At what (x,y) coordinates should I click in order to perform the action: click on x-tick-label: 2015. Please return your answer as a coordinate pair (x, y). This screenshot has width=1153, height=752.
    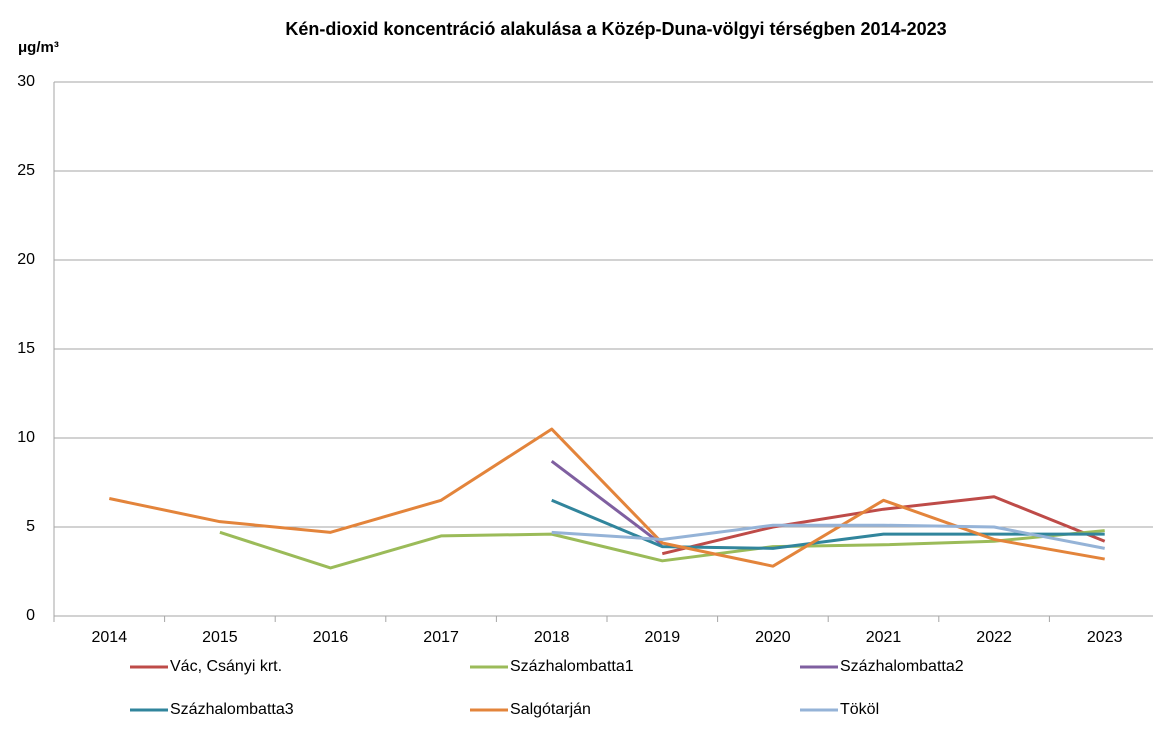
    Looking at the image, I should click on (220, 637).